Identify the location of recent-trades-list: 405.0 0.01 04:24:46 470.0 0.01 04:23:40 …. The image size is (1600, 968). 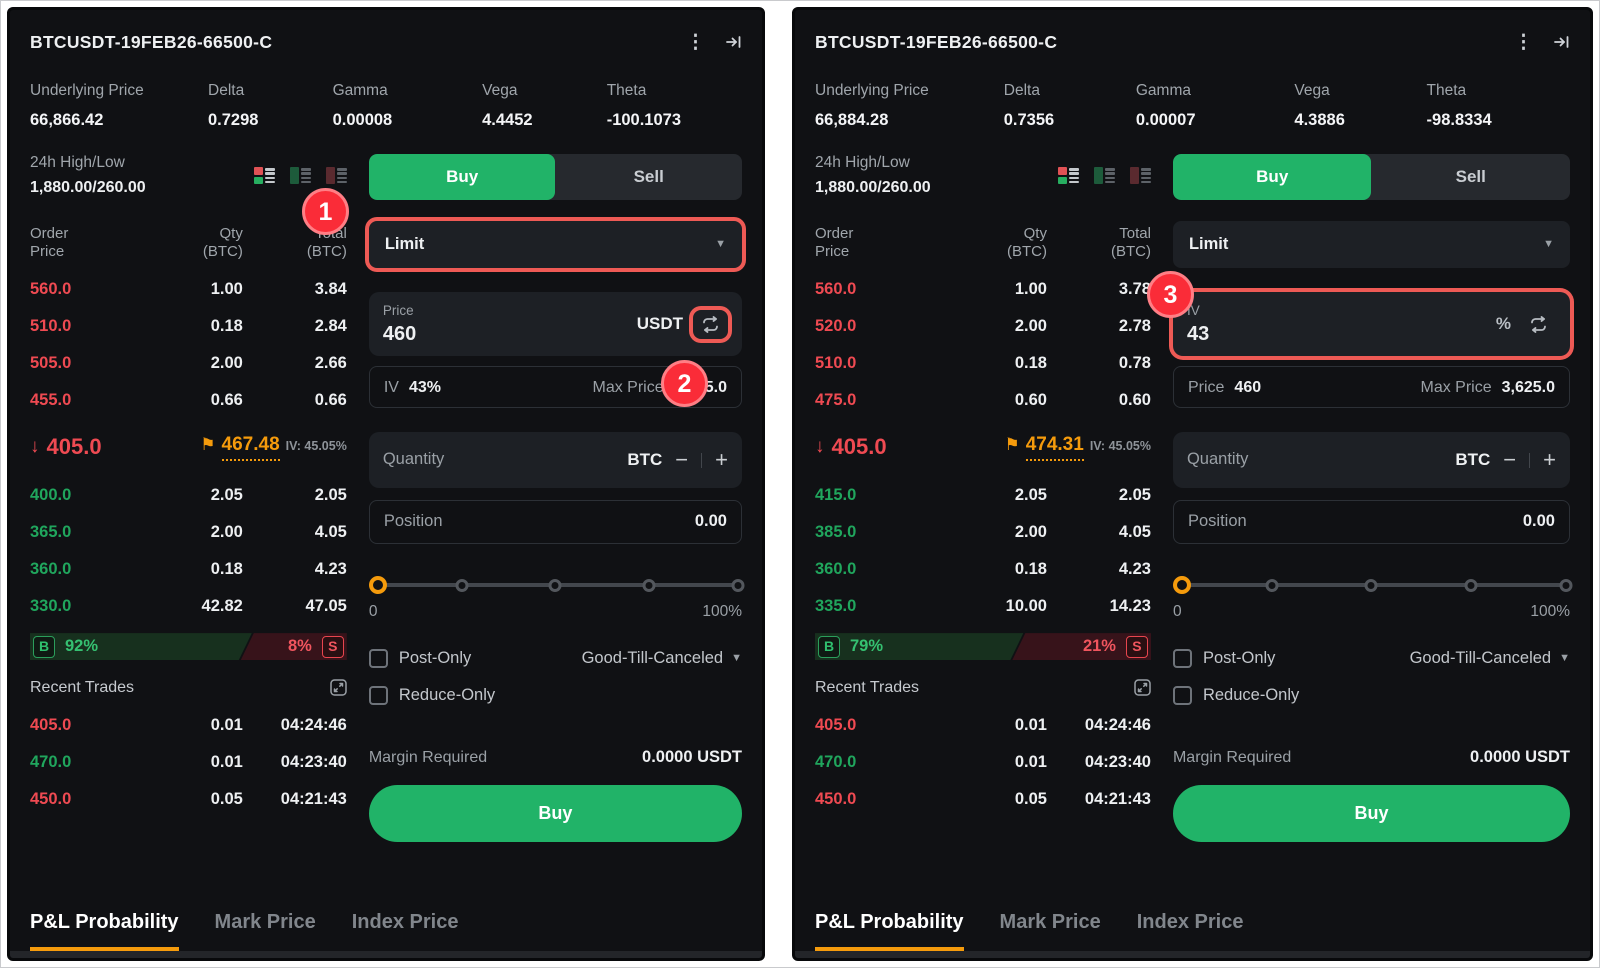
(983, 762).